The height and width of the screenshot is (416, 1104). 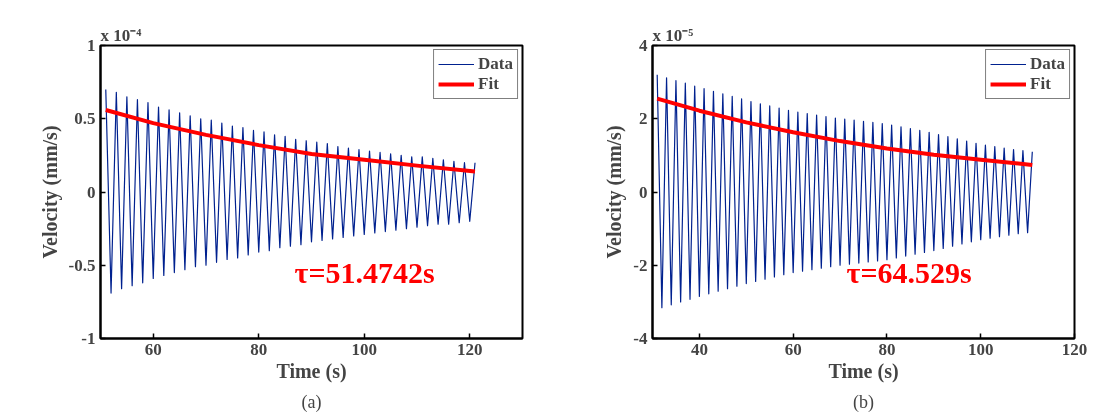 I want to click on y-tick-label: -2, so click(x=640, y=265).